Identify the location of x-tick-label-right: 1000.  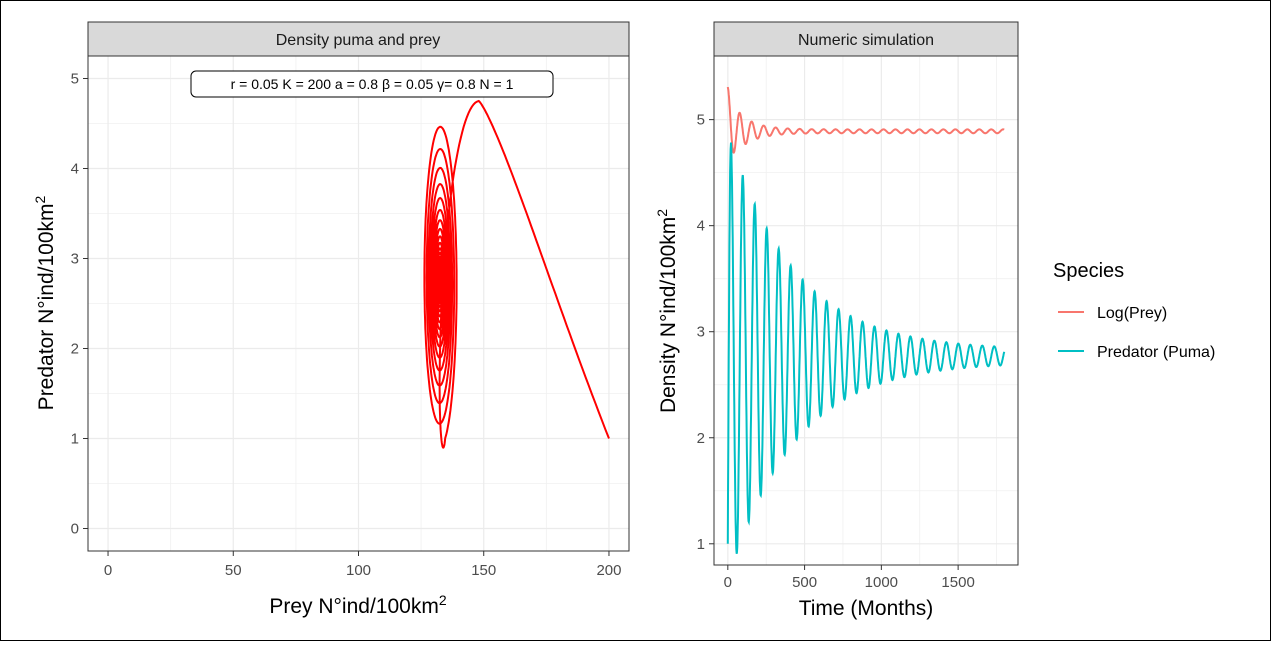
(881, 582).